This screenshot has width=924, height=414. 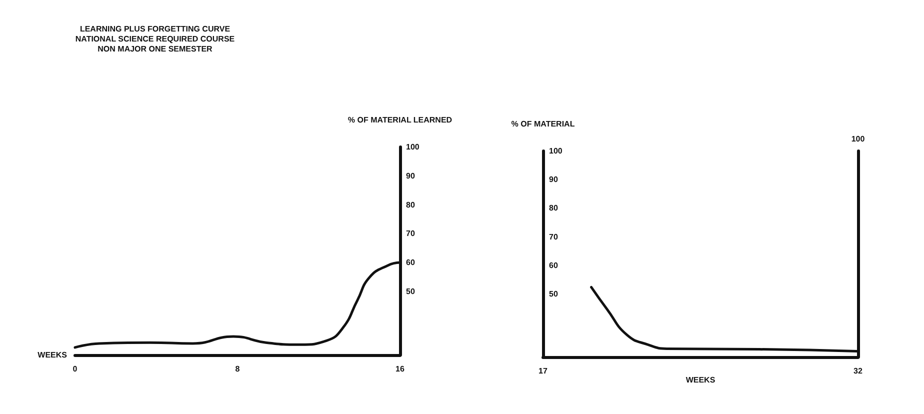 I want to click on text: 100, so click(x=858, y=139).